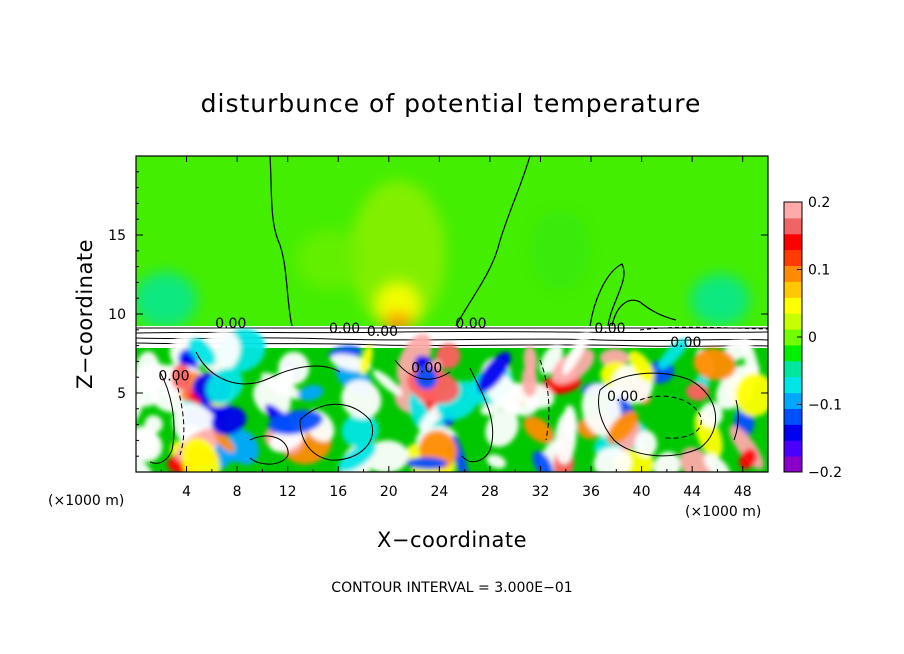 The height and width of the screenshot is (654, 904). Describe the element at coordinates (85, 314) in the screenshot. I see `y-axis-label: Z−coordinate` at that location.